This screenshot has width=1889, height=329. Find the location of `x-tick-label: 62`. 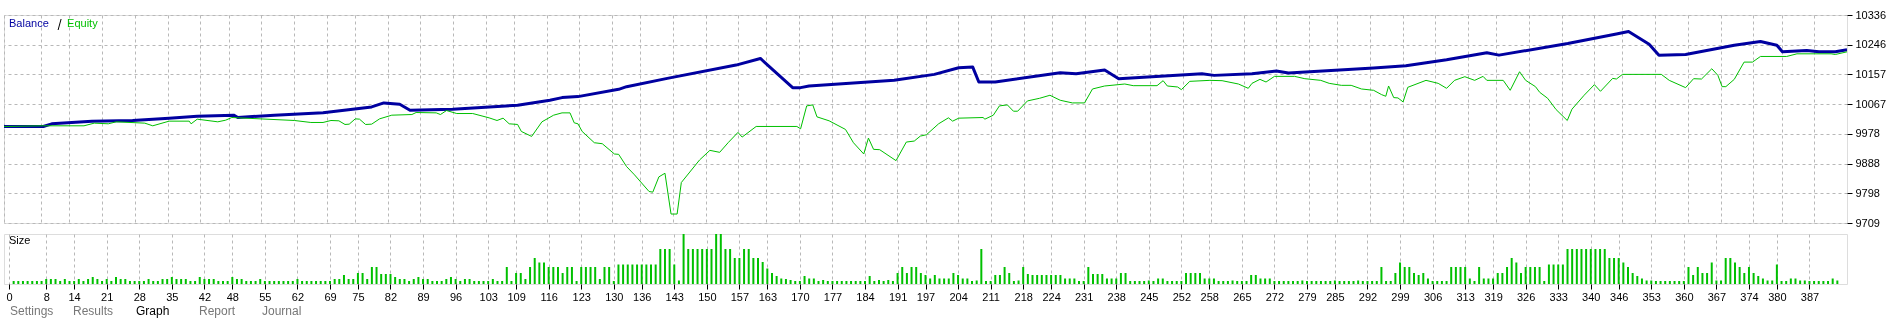

x-tick-label: 62 is located at coordinates (298, 296).